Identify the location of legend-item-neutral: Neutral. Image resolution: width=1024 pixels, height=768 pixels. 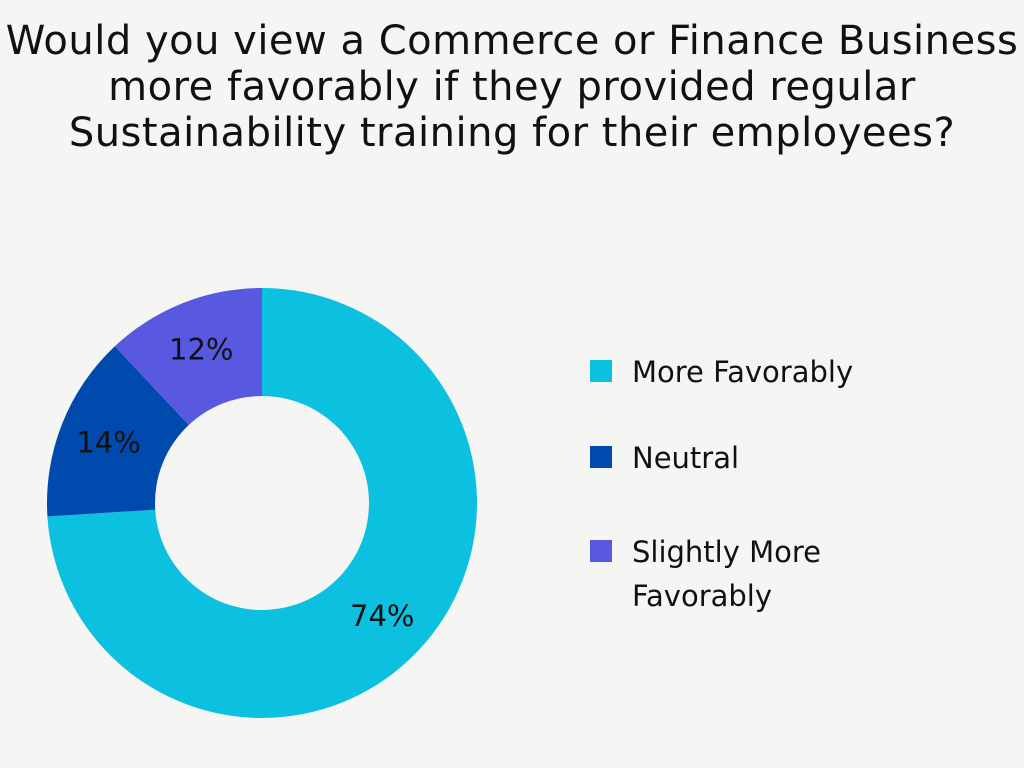
(750, 458).